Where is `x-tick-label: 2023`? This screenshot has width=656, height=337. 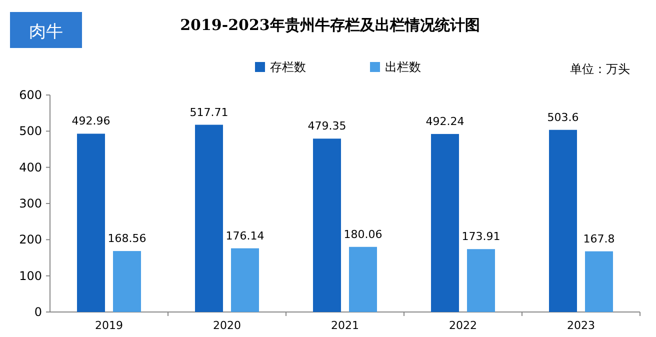 x-tick-label: 2023 is located at coordinates (581, 325).